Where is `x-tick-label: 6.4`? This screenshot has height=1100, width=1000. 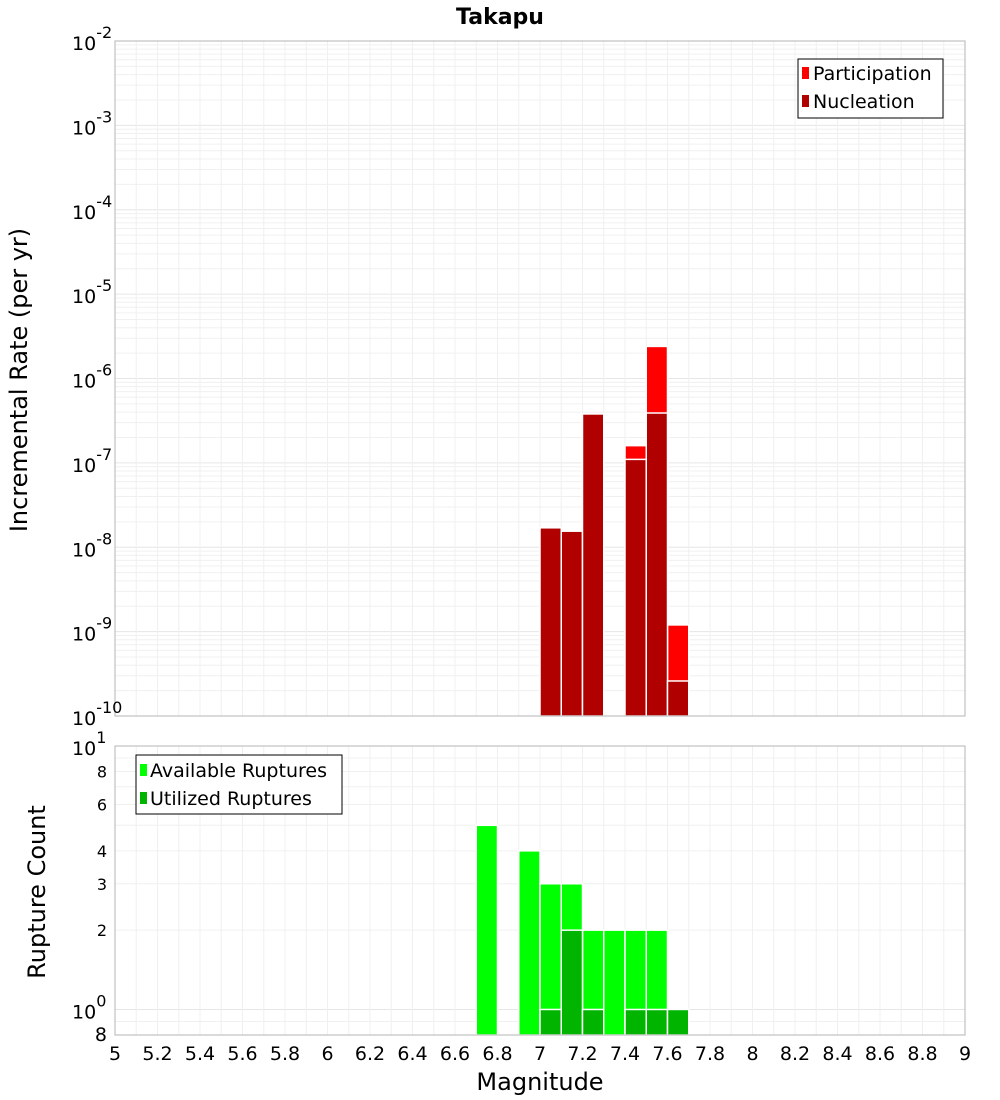
x-tick-label: 6.4 is located at coordinates (412, 1054).